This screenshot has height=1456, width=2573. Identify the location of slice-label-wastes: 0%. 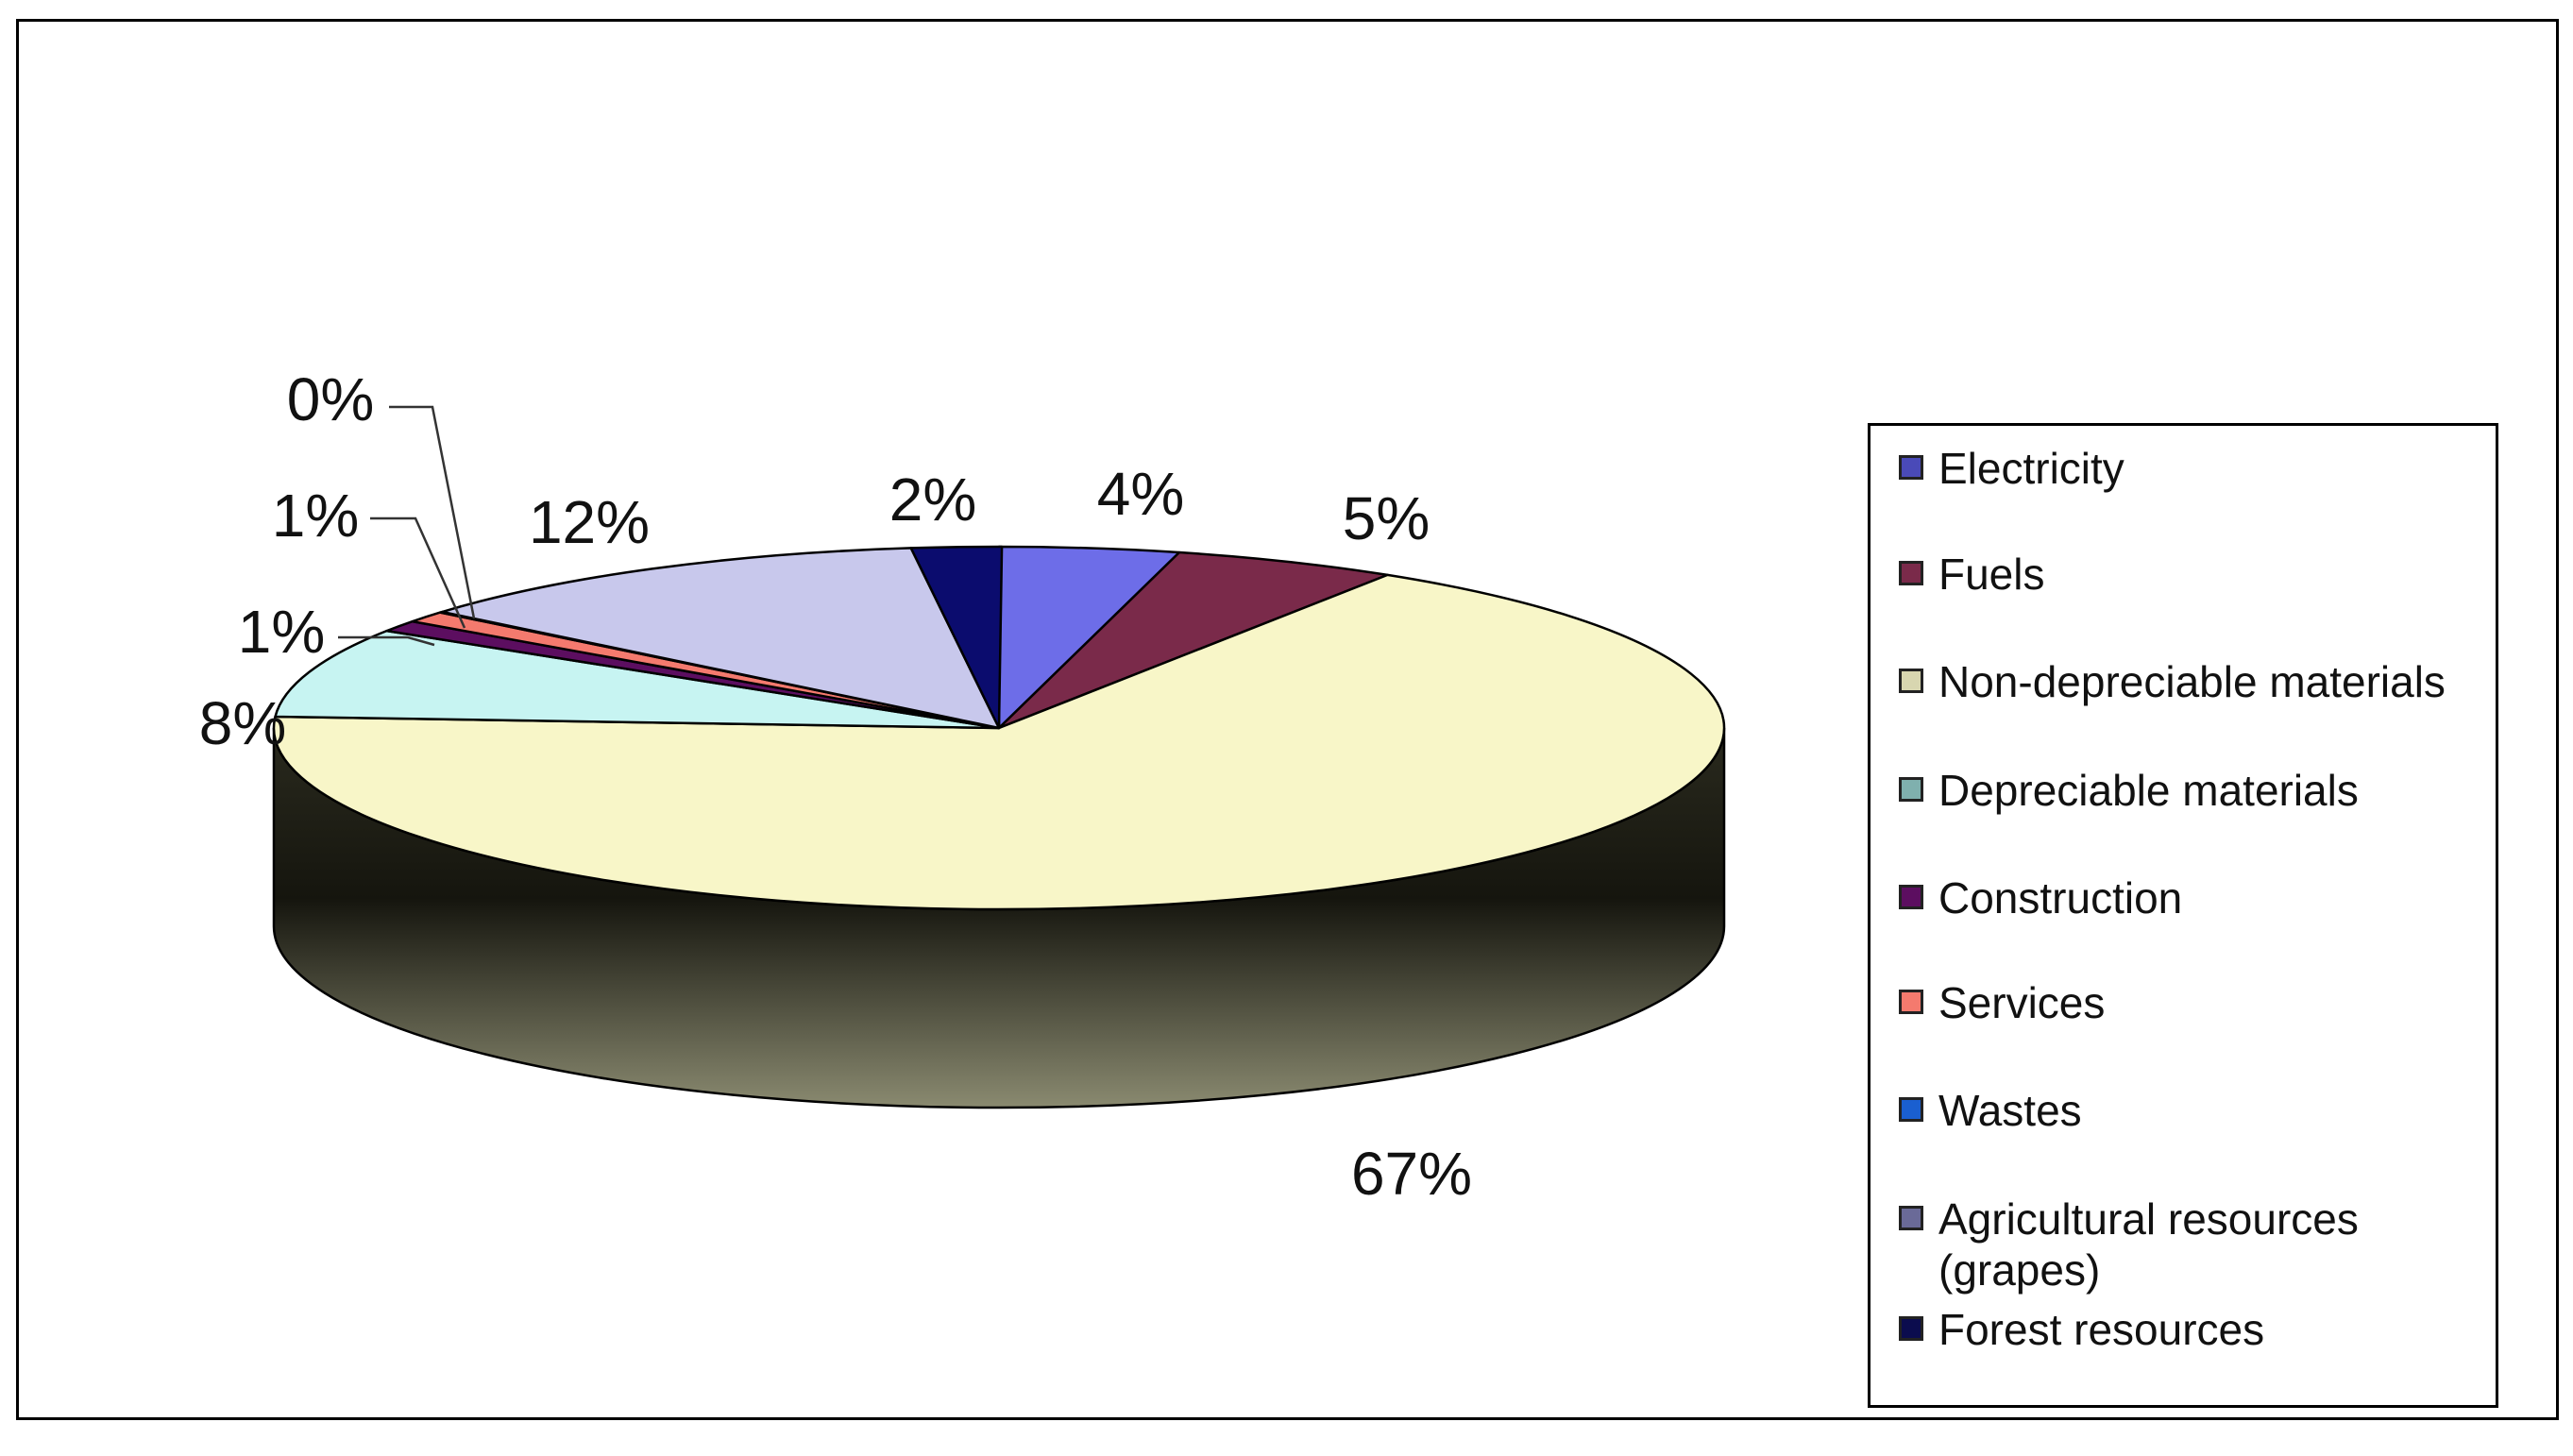
(331, 399).